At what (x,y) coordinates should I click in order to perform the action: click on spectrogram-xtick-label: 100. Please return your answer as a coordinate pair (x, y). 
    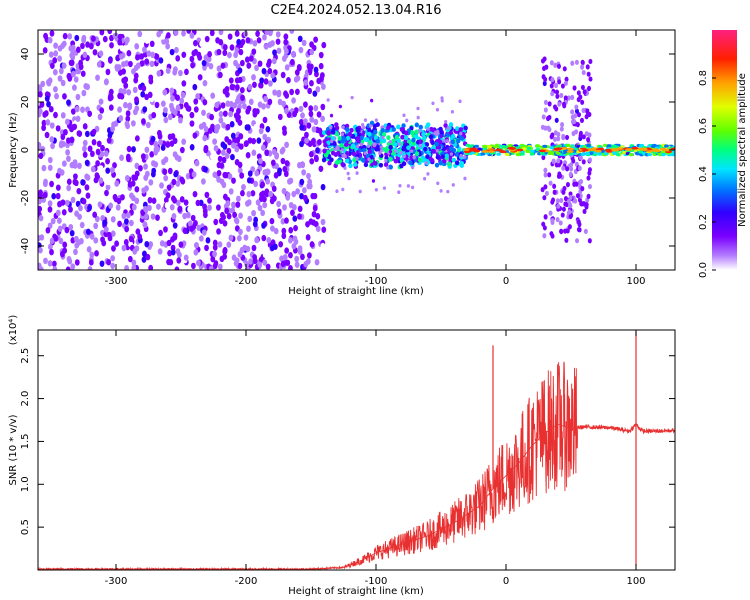
    Looking at the image, I should click on (635, 281).